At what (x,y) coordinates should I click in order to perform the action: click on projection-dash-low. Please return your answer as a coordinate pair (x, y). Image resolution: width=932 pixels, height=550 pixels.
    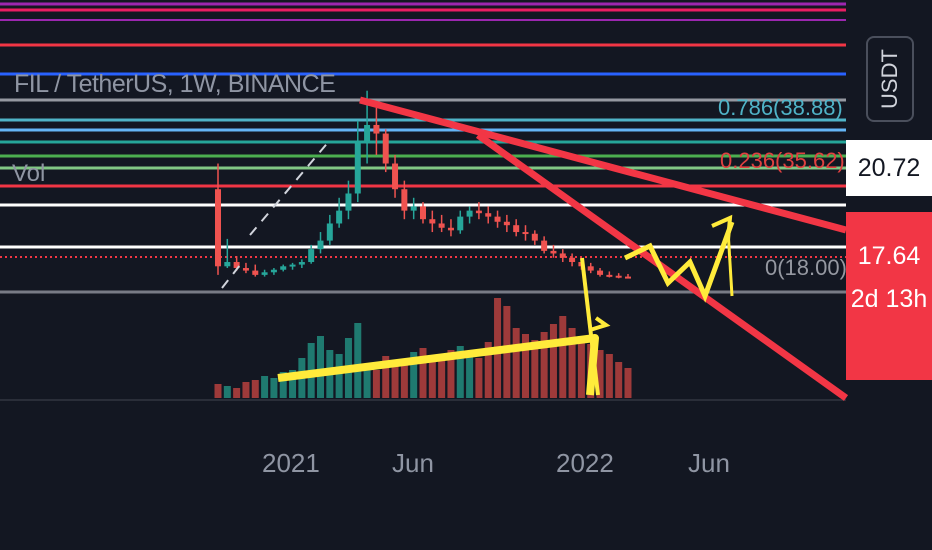
    Looking at the image, I should click on (231, 276).